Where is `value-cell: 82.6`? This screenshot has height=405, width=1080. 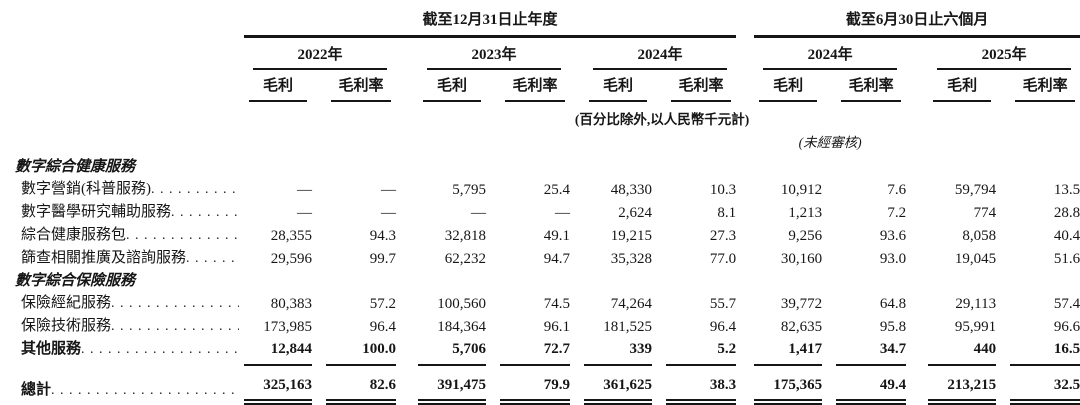 value-cell: 82.6 is located at coordinates (361, 385).